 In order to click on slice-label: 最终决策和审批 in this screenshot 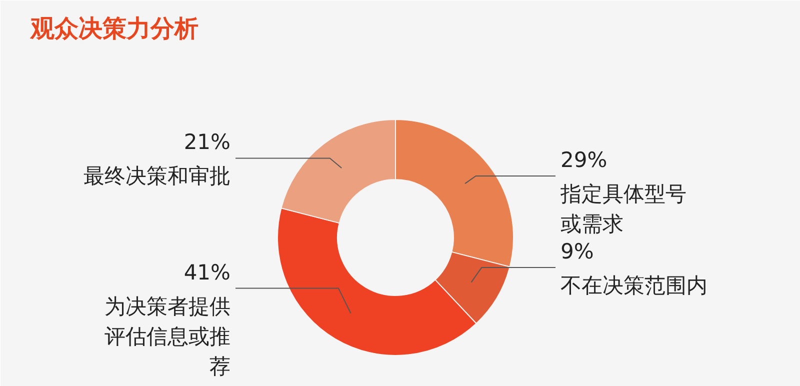, I will do `click(157, 176)`.